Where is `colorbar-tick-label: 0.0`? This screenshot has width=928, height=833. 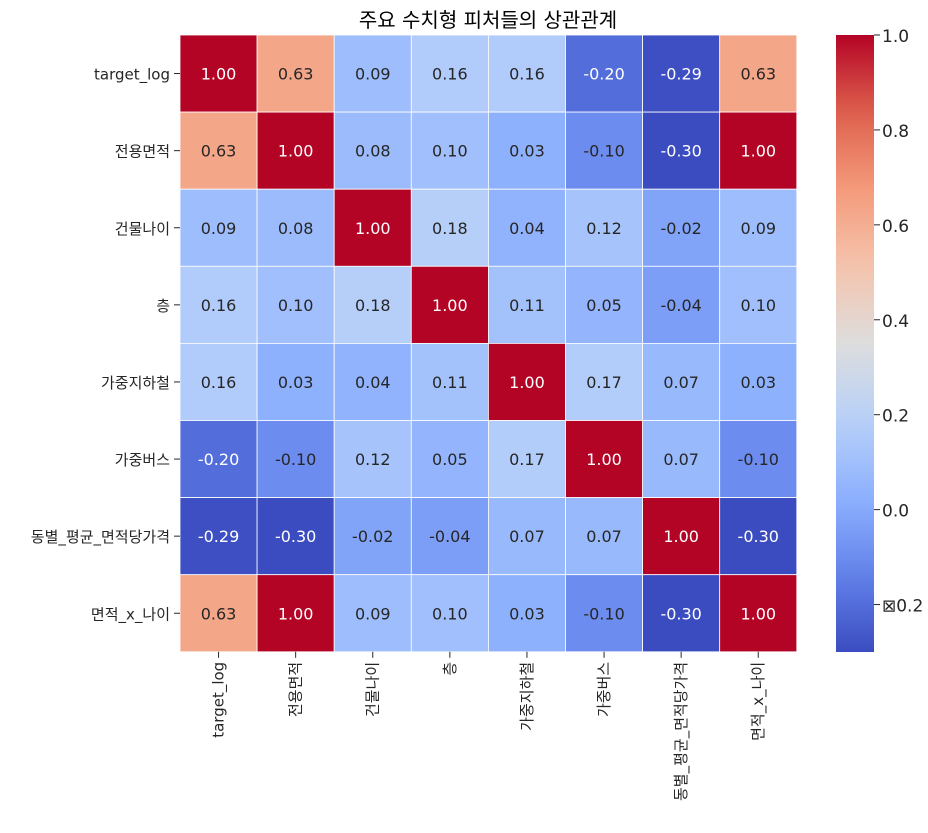 colorbar-tick-label: 0.0 is located at coordinates (895, 512).